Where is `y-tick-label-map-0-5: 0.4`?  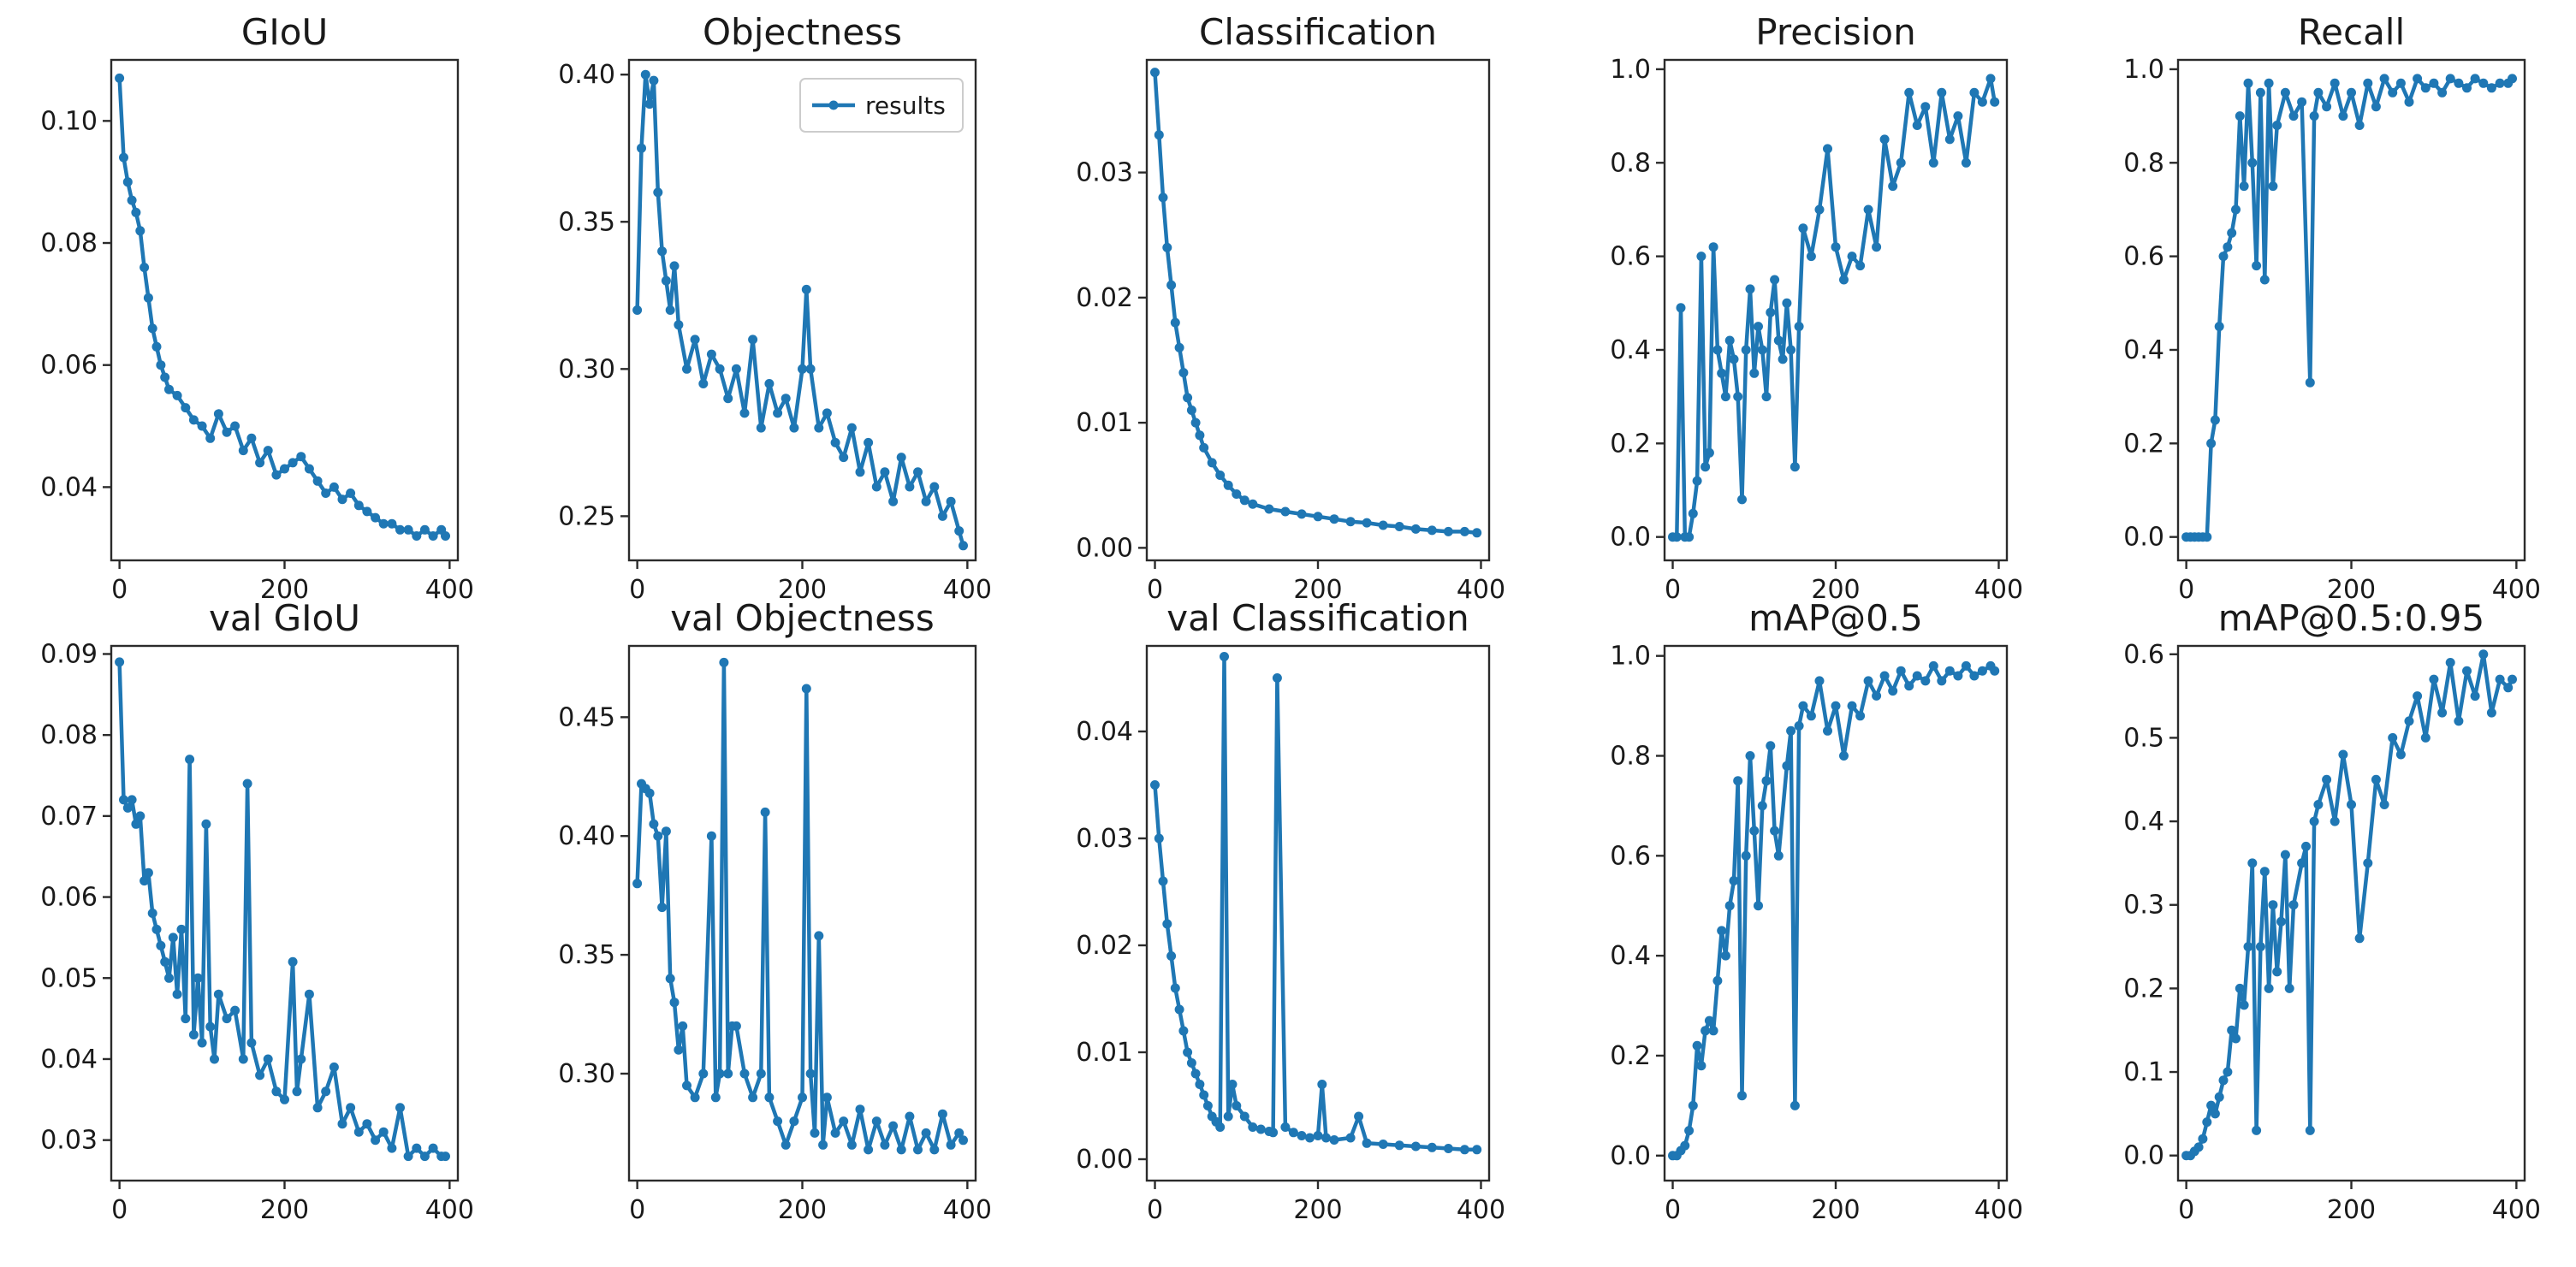
y-tick-label-map-0-5: 0.4 is located at coordinates (1630, 956).